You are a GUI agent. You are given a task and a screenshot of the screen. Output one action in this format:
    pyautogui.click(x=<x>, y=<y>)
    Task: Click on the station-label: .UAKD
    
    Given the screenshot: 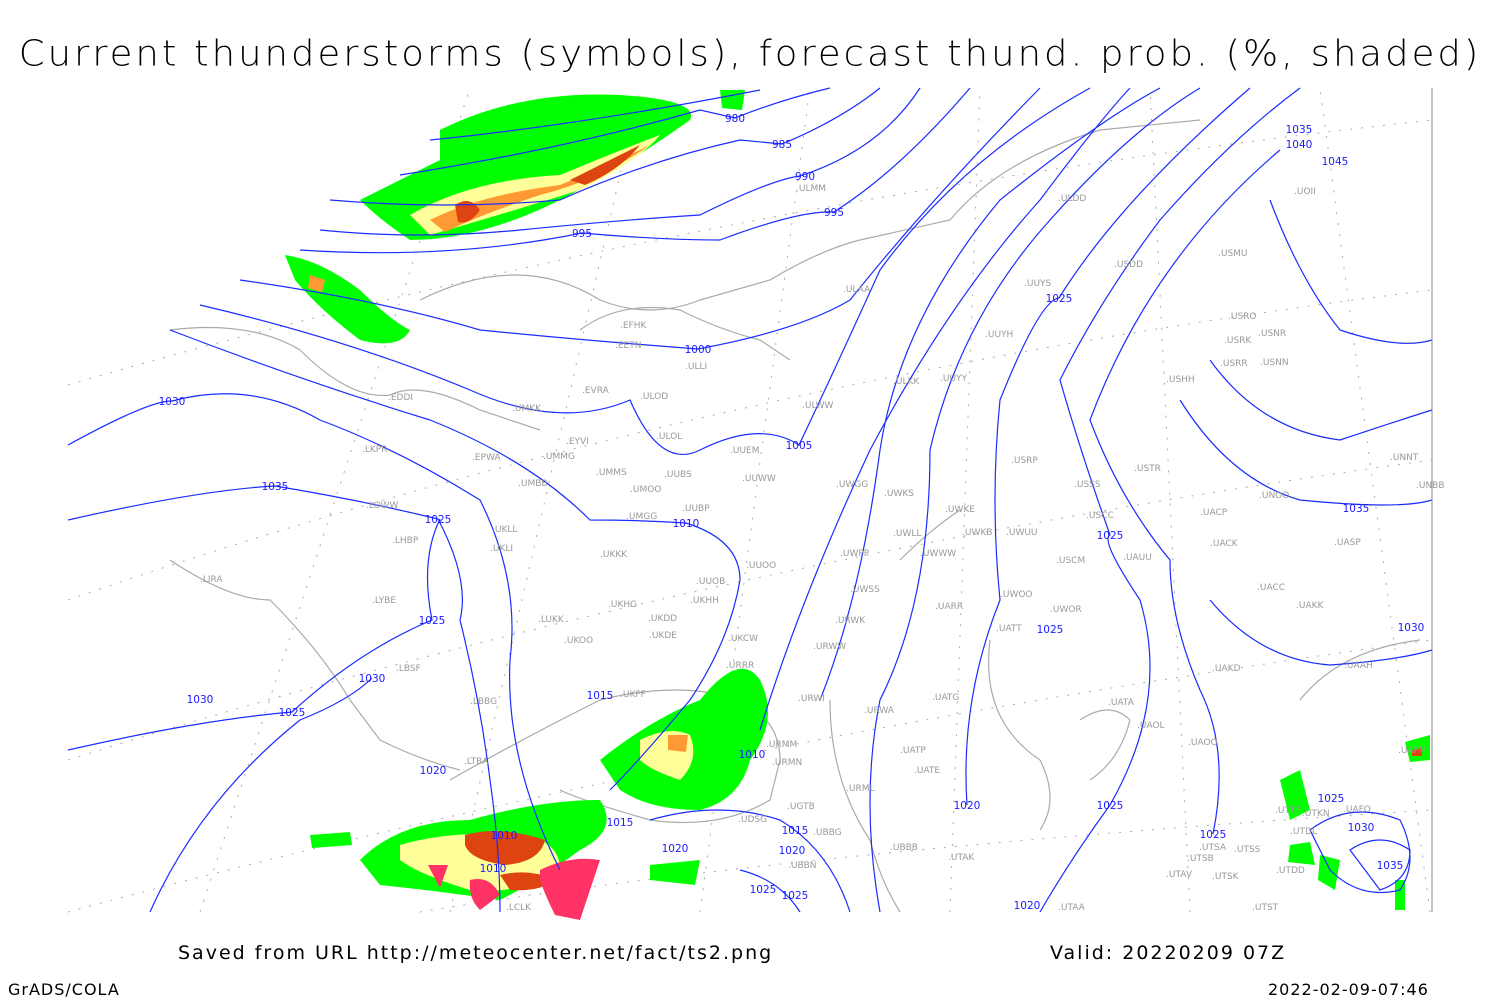 What is the action you would take?
    pyautogui.click(x=1226, y=669)
    